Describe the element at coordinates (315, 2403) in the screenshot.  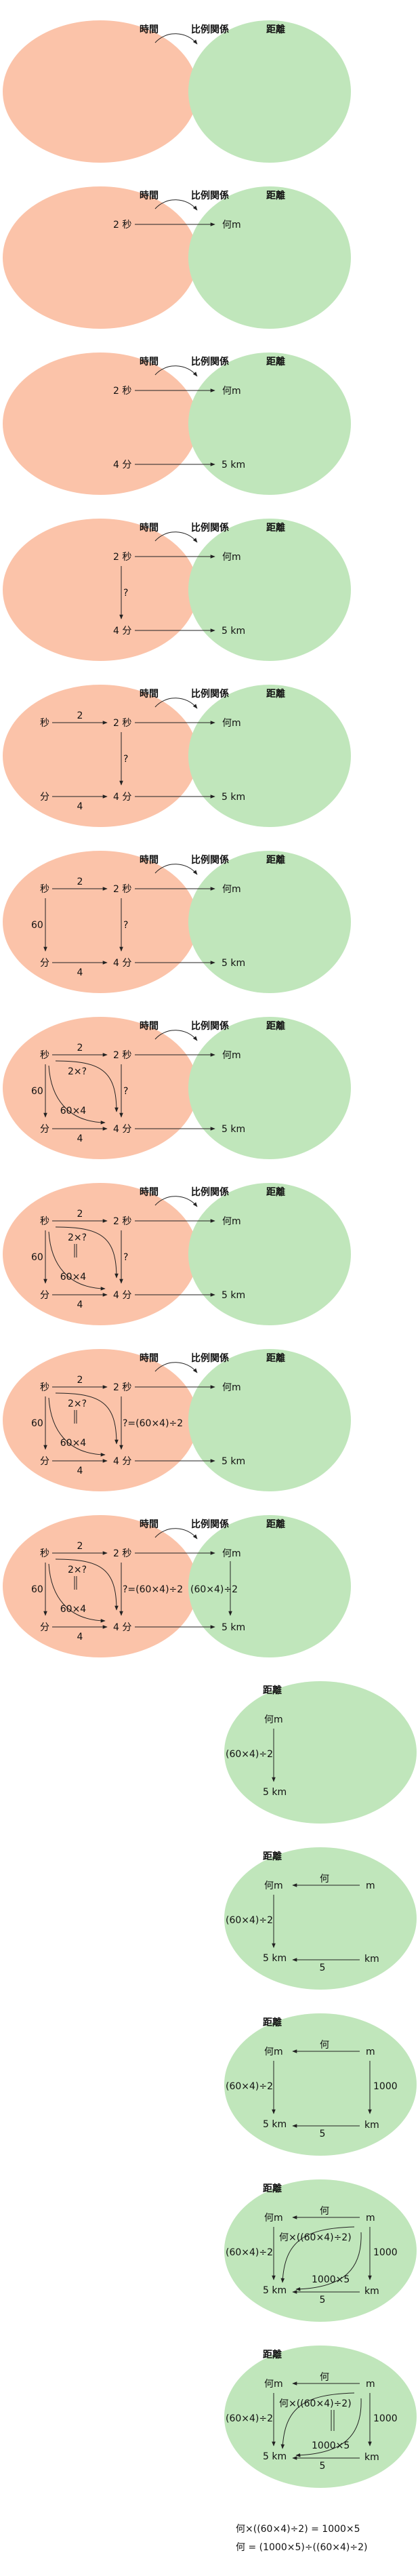
I see `label-nan-times-ratio: 何×((60×4)÷2)` at that location.